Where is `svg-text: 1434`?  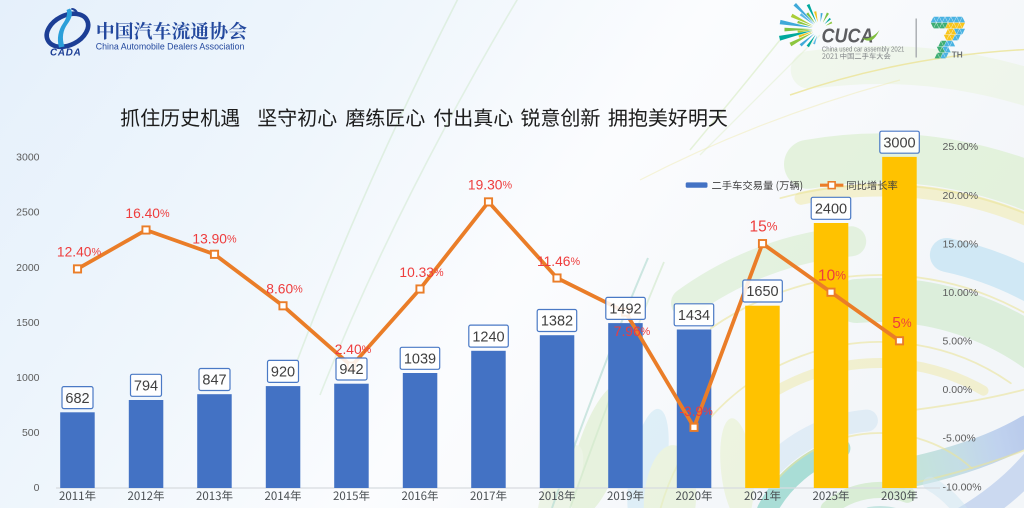 svg-text: 1434 is located at coordinates (694, 316).